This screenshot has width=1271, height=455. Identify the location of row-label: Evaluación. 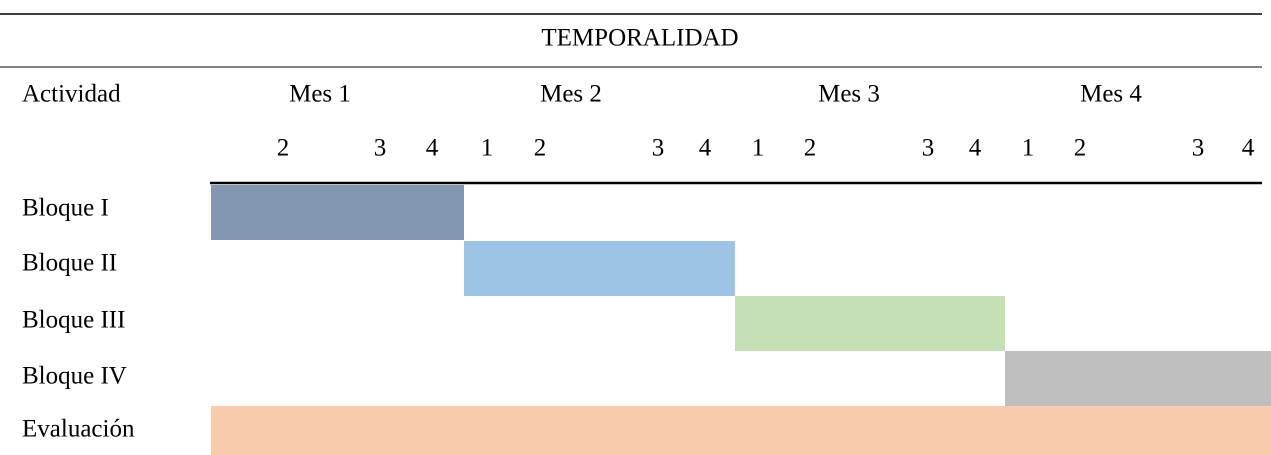
(78, 429).